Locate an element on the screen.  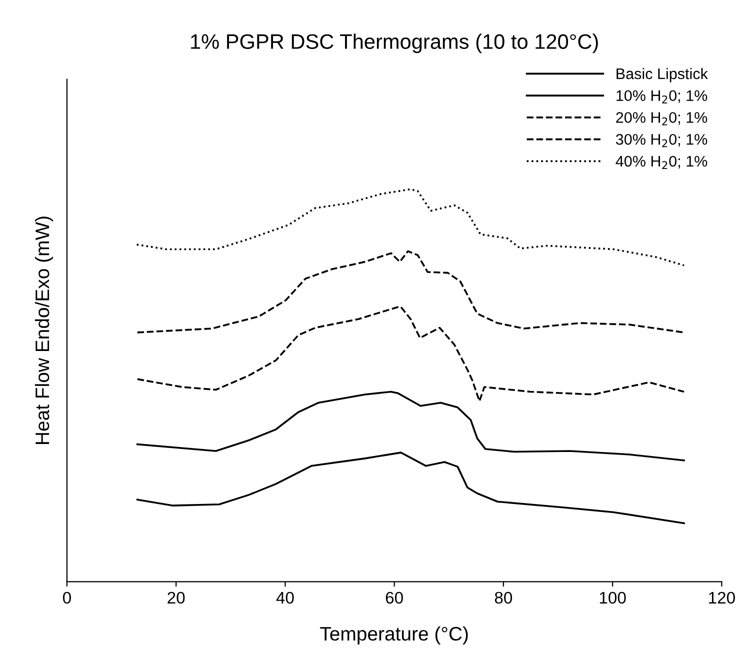
x-tick-label: 100 is located at coordinates (613, 598).